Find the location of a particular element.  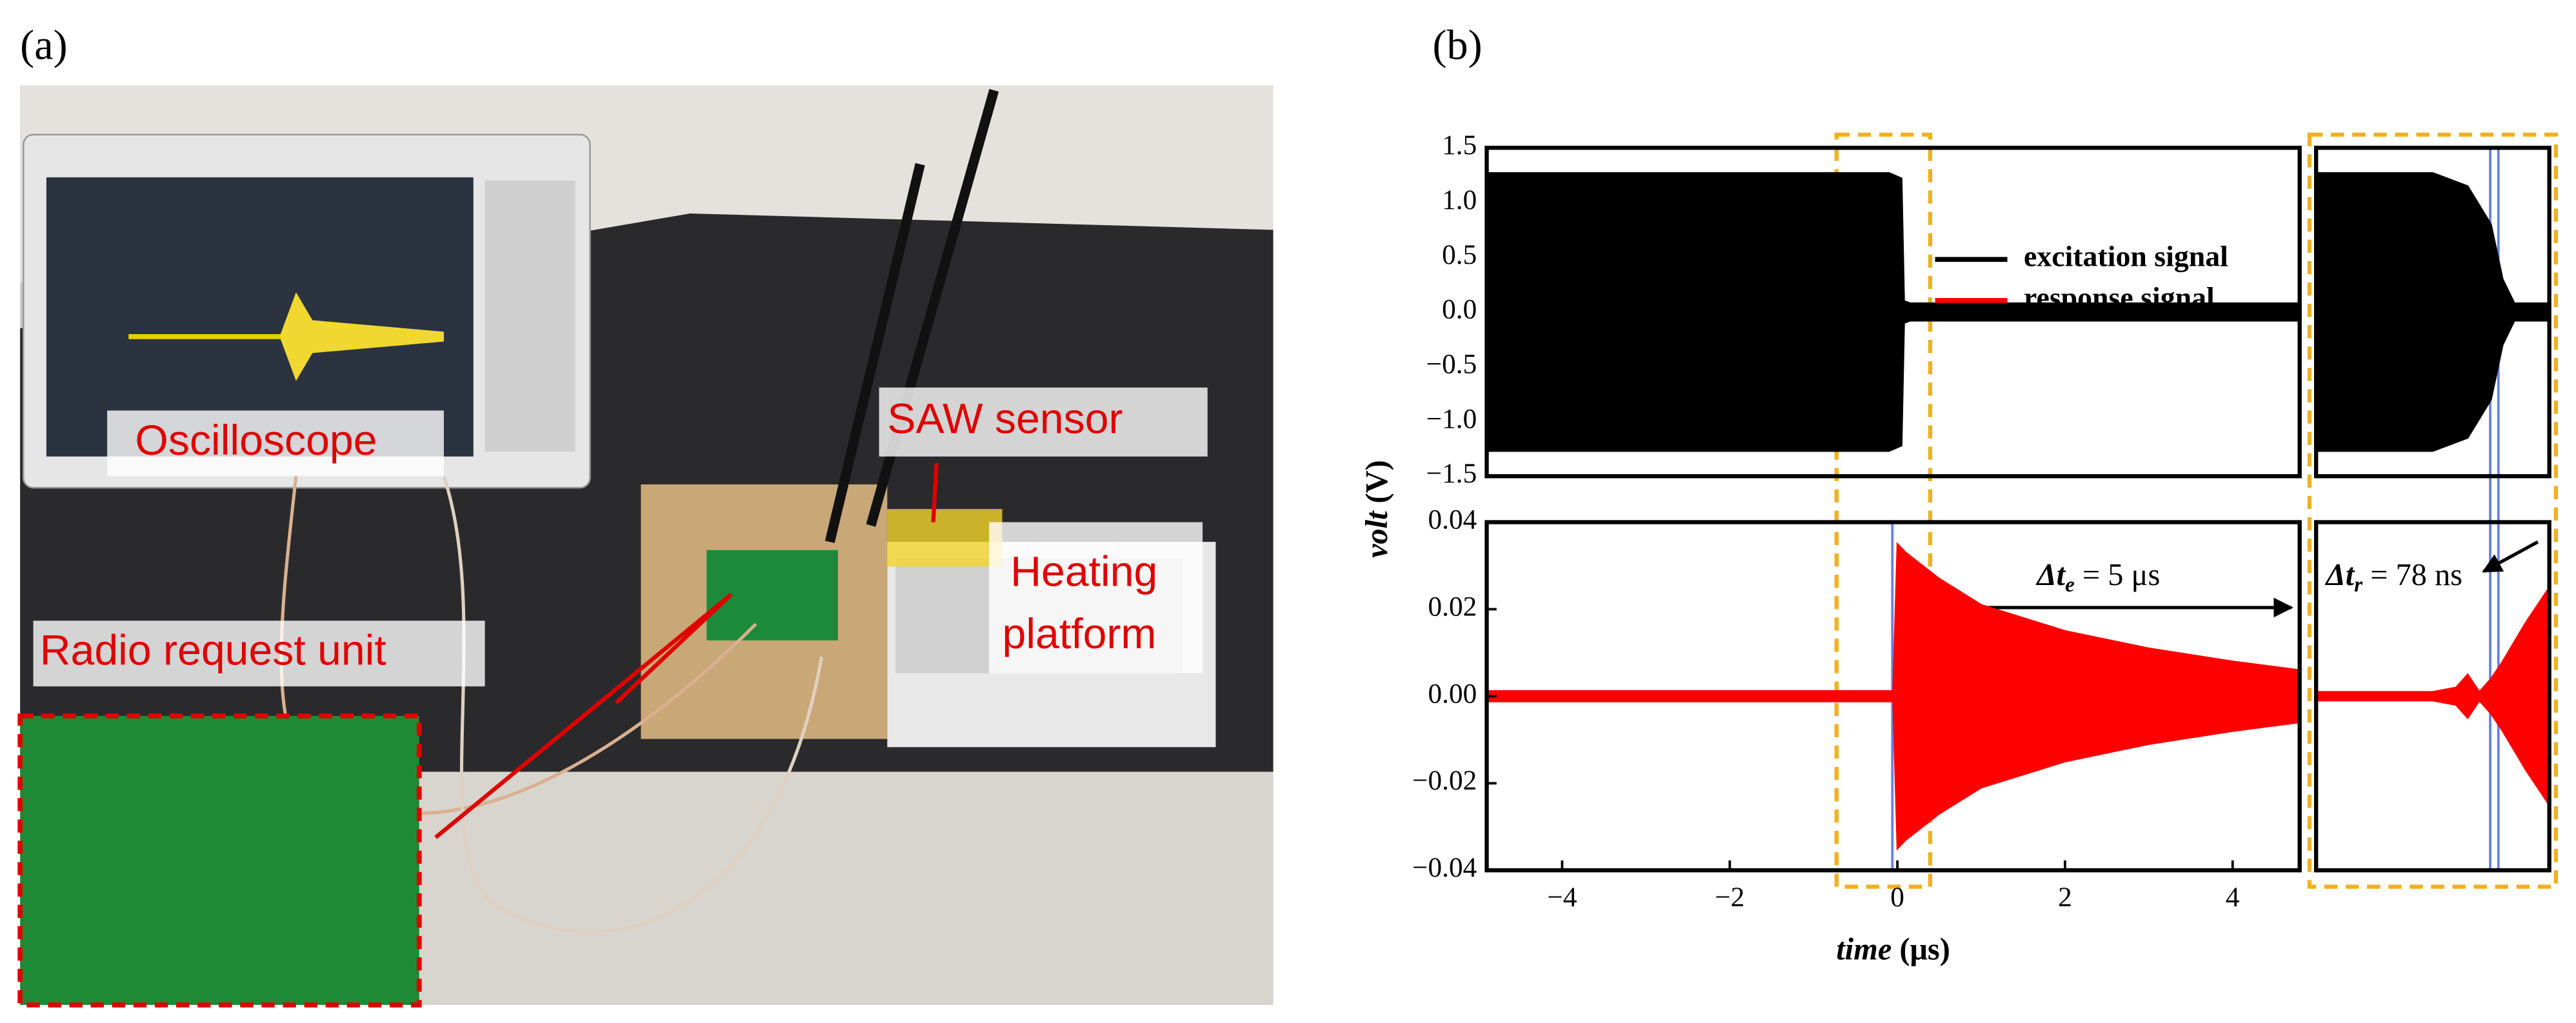

y-tick-label: 0.0 is located at coordinates (1459, 309).